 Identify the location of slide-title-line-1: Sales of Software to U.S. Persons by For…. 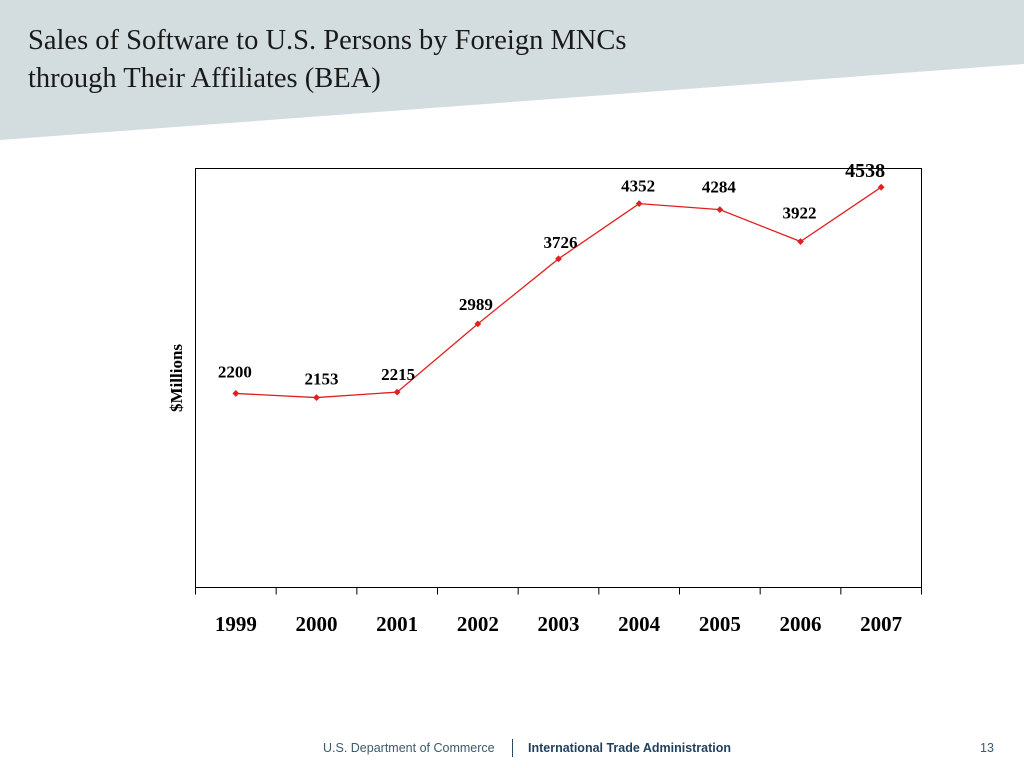
(327, 40).